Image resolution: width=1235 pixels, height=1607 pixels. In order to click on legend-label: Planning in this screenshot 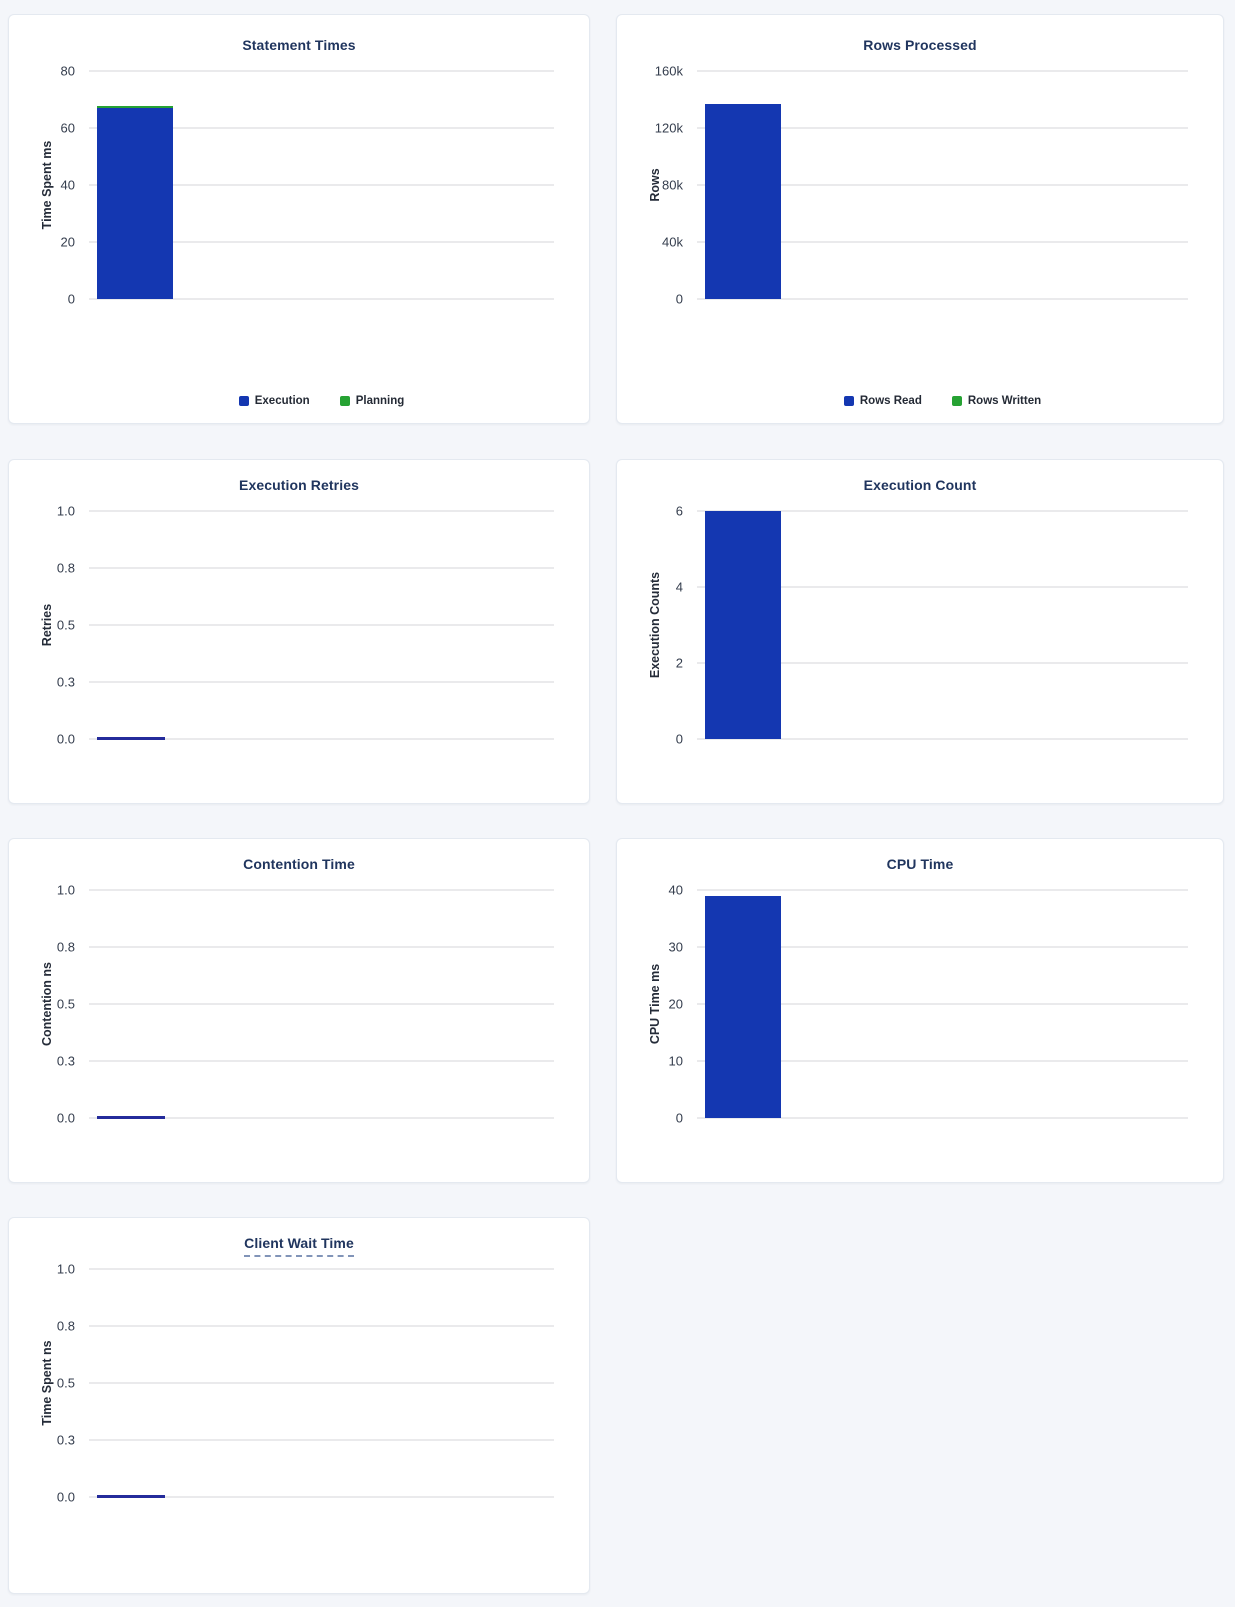, I will do `click(380, 401)`.